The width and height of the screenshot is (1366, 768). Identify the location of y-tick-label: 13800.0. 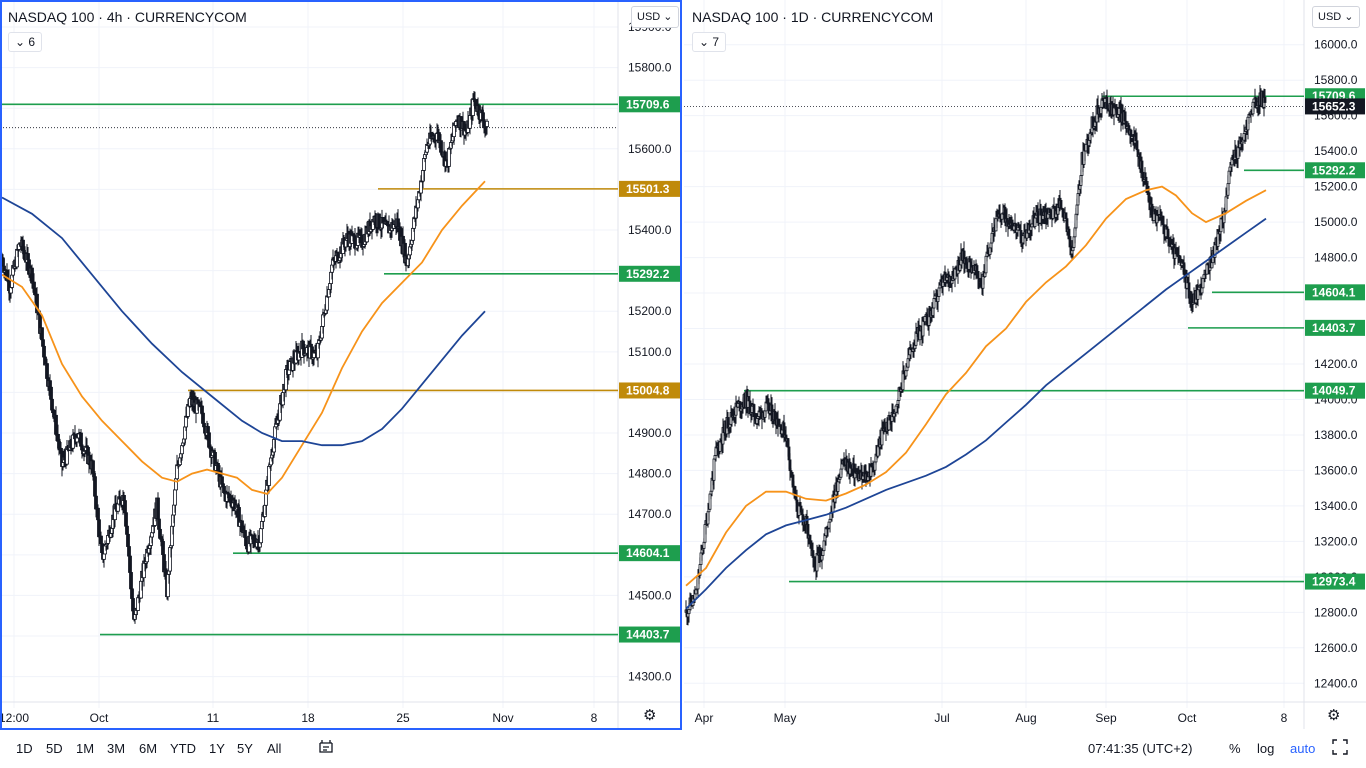
(1336, 435).